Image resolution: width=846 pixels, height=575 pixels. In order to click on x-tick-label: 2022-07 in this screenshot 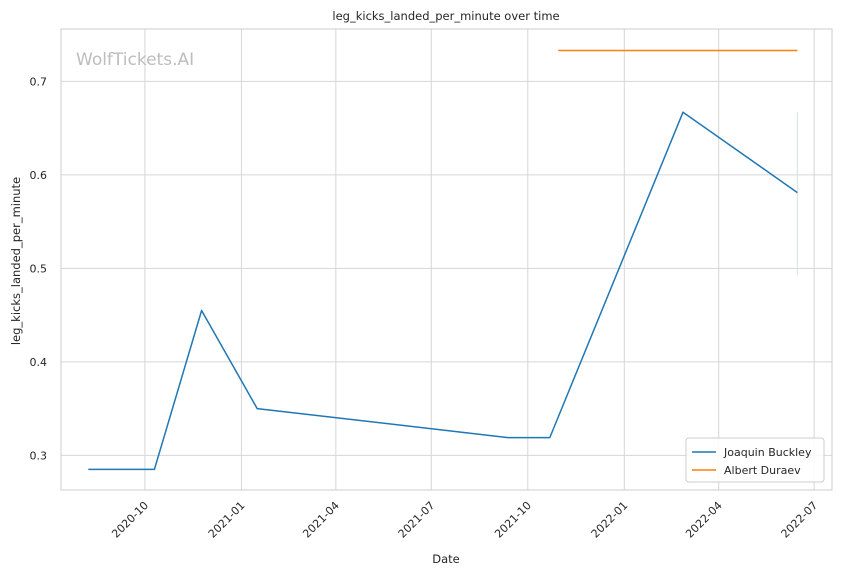, I will do `click(800, 520)`.